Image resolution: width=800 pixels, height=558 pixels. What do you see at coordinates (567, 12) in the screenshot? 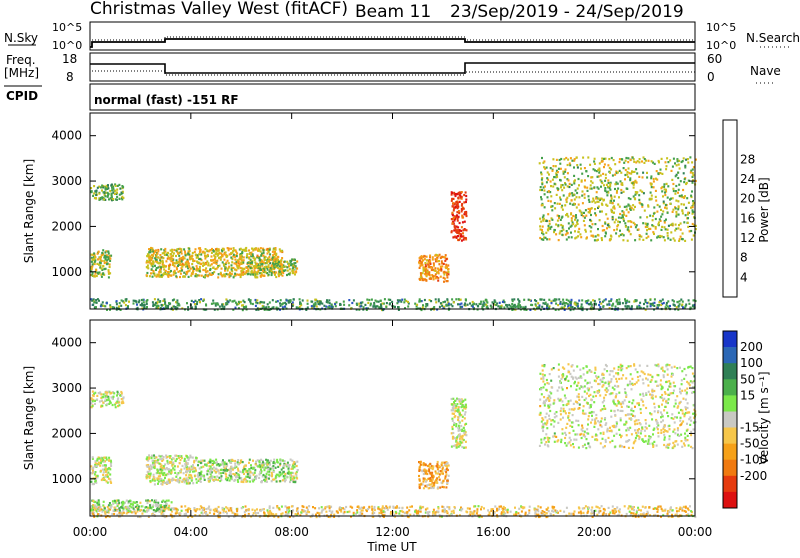
I see `date-range-title: 23/Sep/2019 - 24/Sep/2019` at bounding box center [567, 12].